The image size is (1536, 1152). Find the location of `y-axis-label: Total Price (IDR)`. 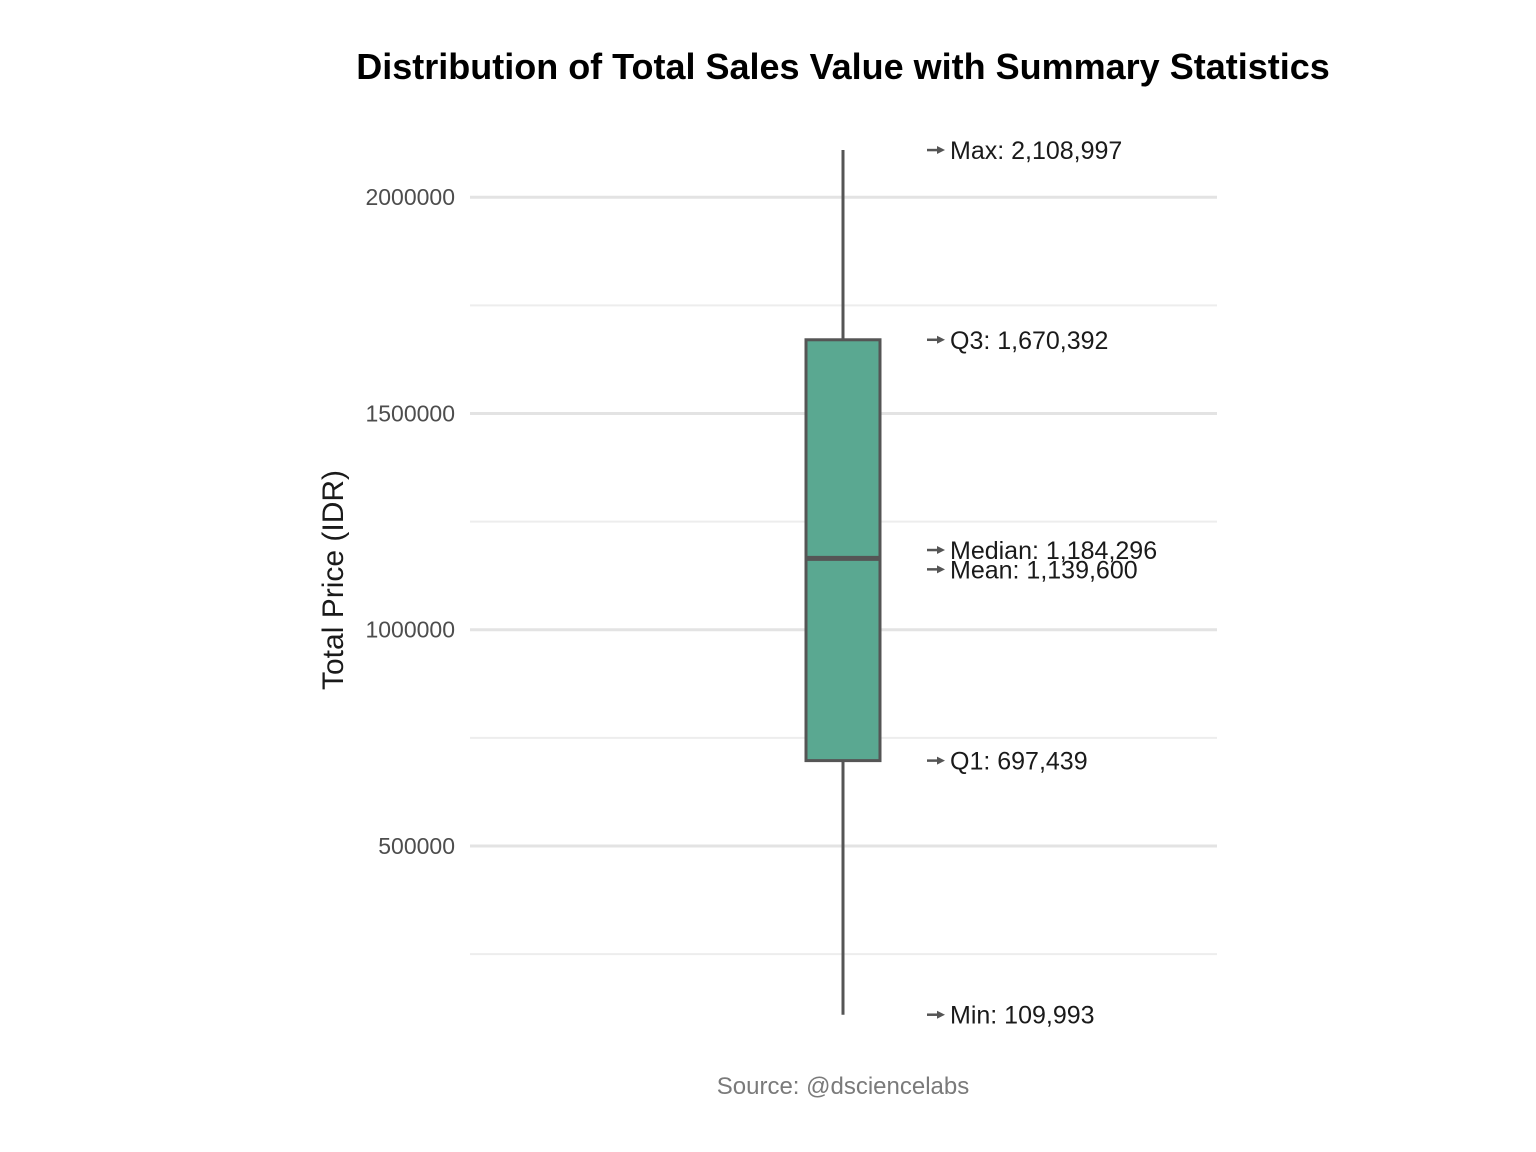

y-axis-label: Total Price (IDR) is located at coordinates (333, 580).